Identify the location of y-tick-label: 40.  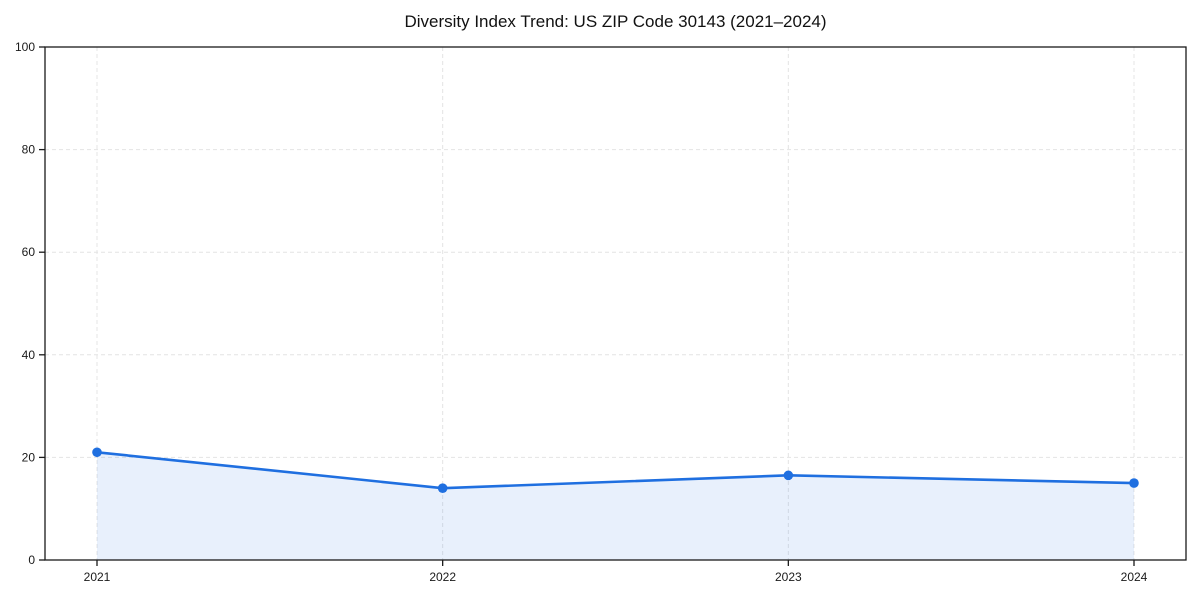
(29, 355).